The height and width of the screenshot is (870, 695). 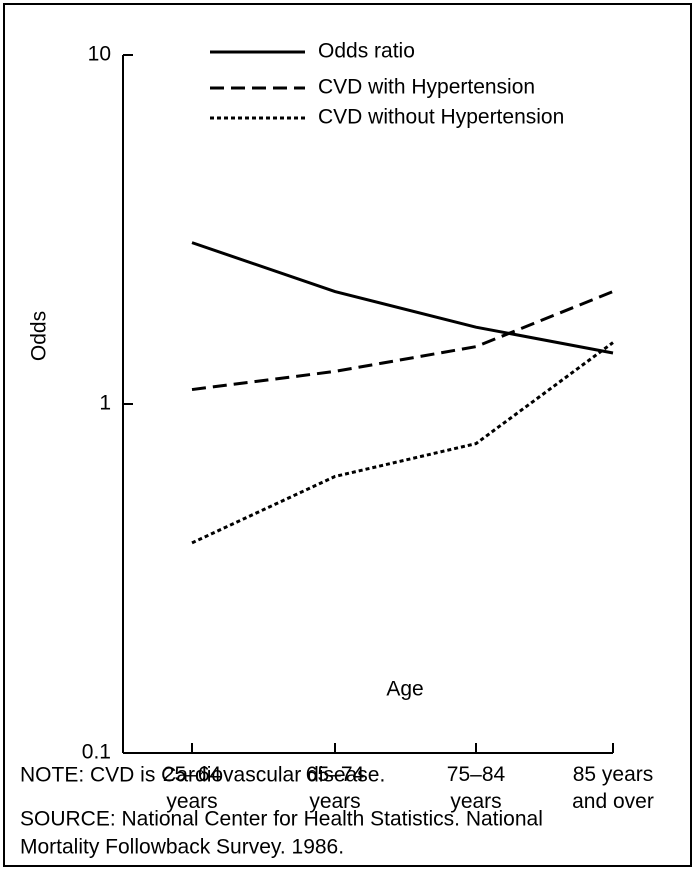 I want to click on x-tick-label: 85 years and over, so click(x=613, y=788).